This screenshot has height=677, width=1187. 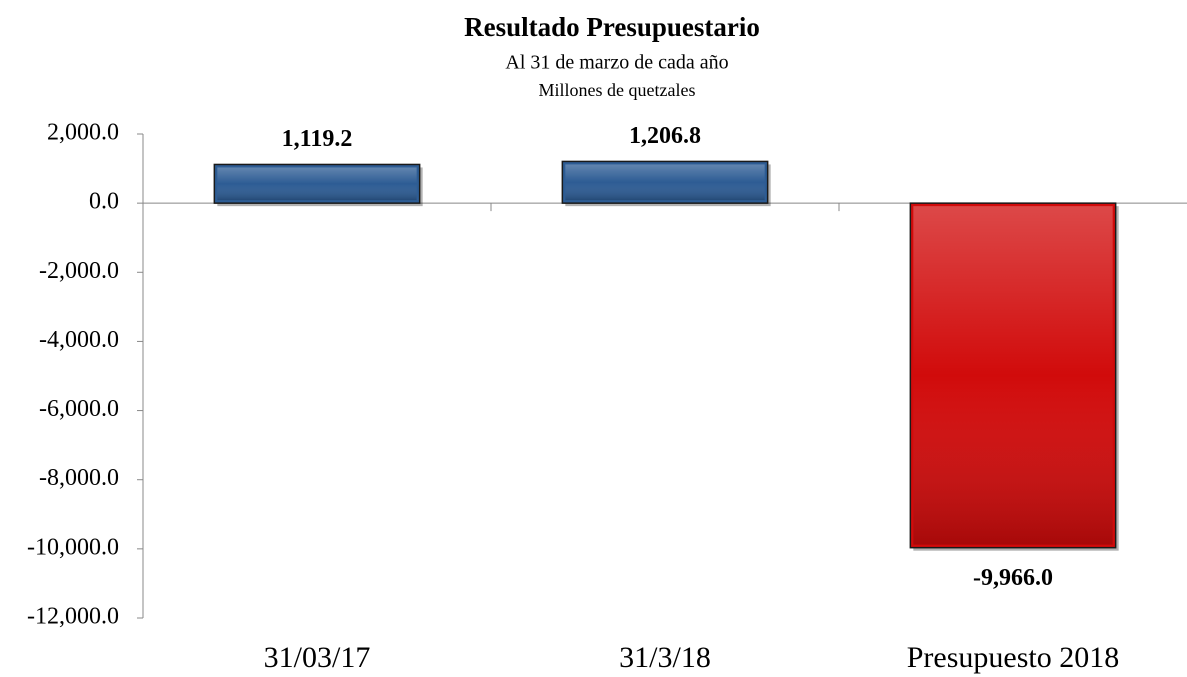 What do you see at coordinates (317, 657) in the screenshot?
I see `x-tick-label: 31/03/17` at bounding box center [317, 657].